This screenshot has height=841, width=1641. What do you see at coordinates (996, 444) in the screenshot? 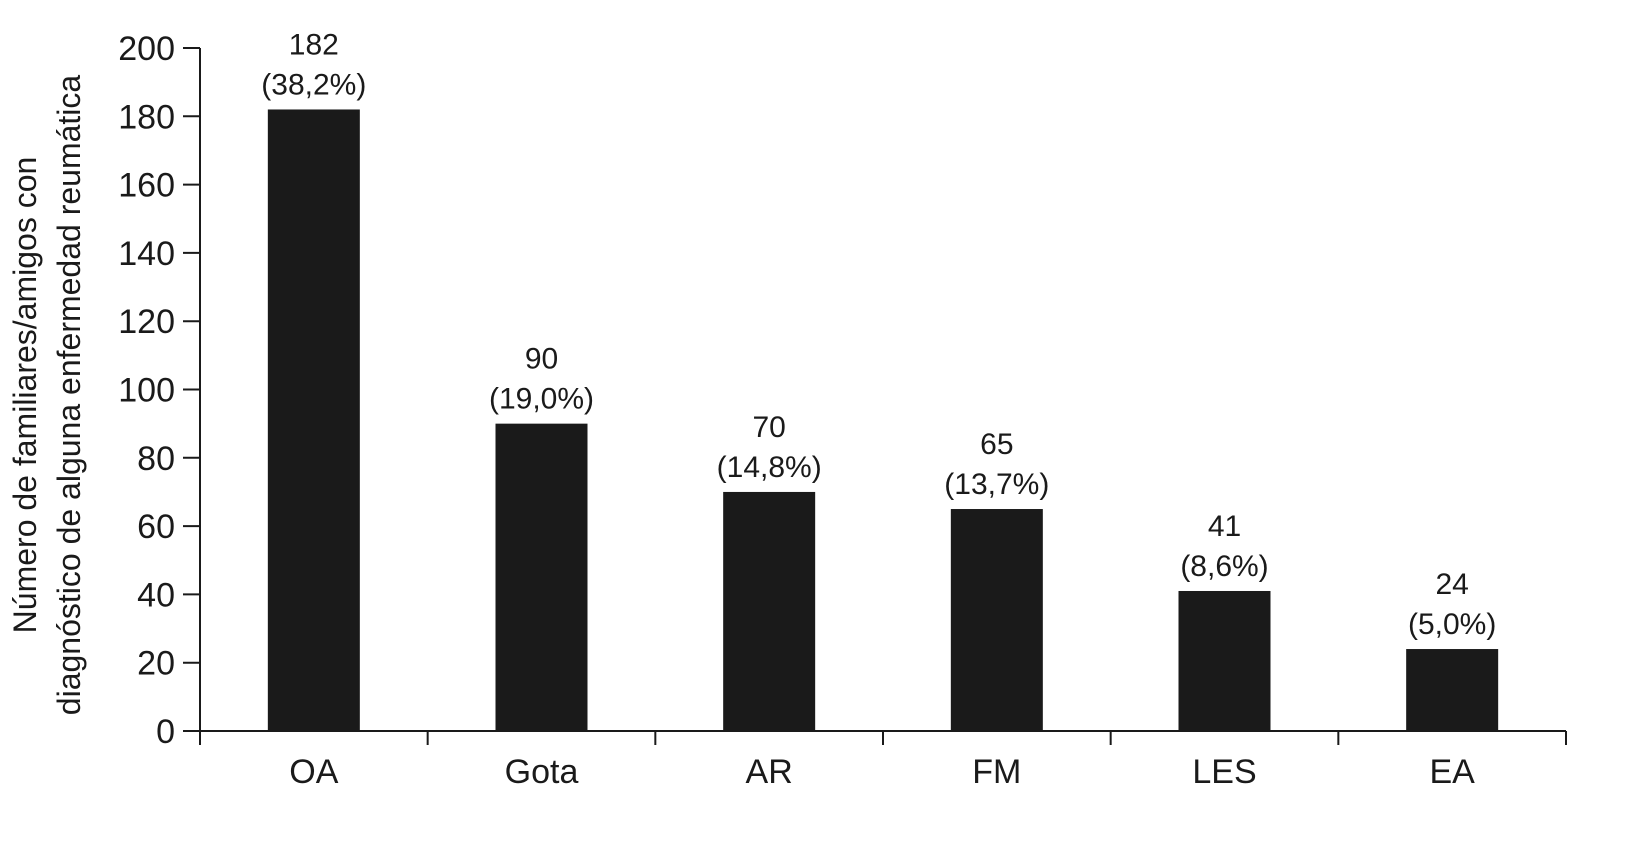
I see `bar-value-label: 65` at bounding box center [996, 444].